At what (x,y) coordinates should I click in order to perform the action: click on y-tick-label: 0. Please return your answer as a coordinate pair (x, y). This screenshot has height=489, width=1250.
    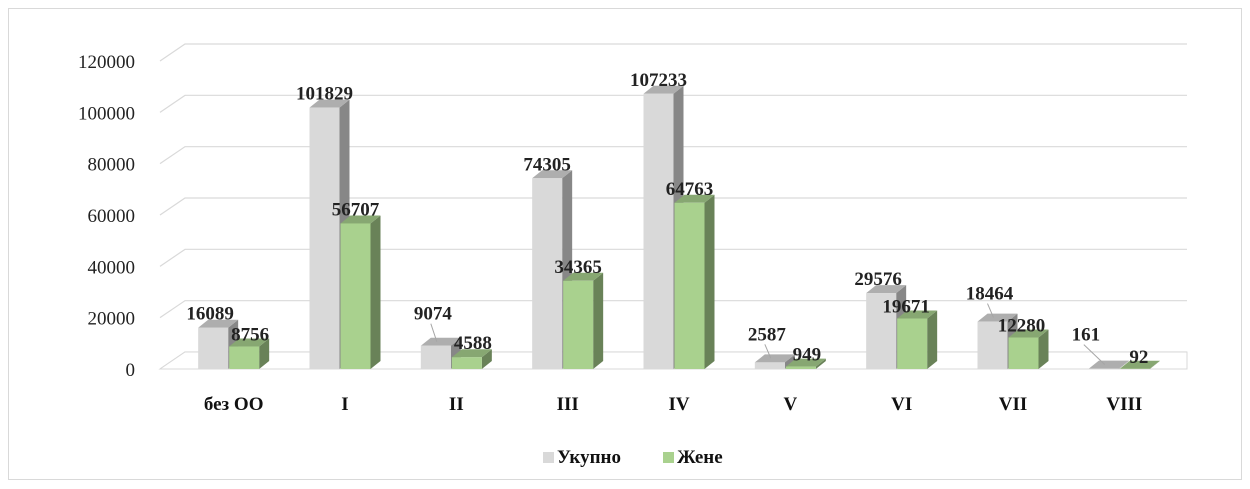
    Looking at the image, I should click on (131, 370).